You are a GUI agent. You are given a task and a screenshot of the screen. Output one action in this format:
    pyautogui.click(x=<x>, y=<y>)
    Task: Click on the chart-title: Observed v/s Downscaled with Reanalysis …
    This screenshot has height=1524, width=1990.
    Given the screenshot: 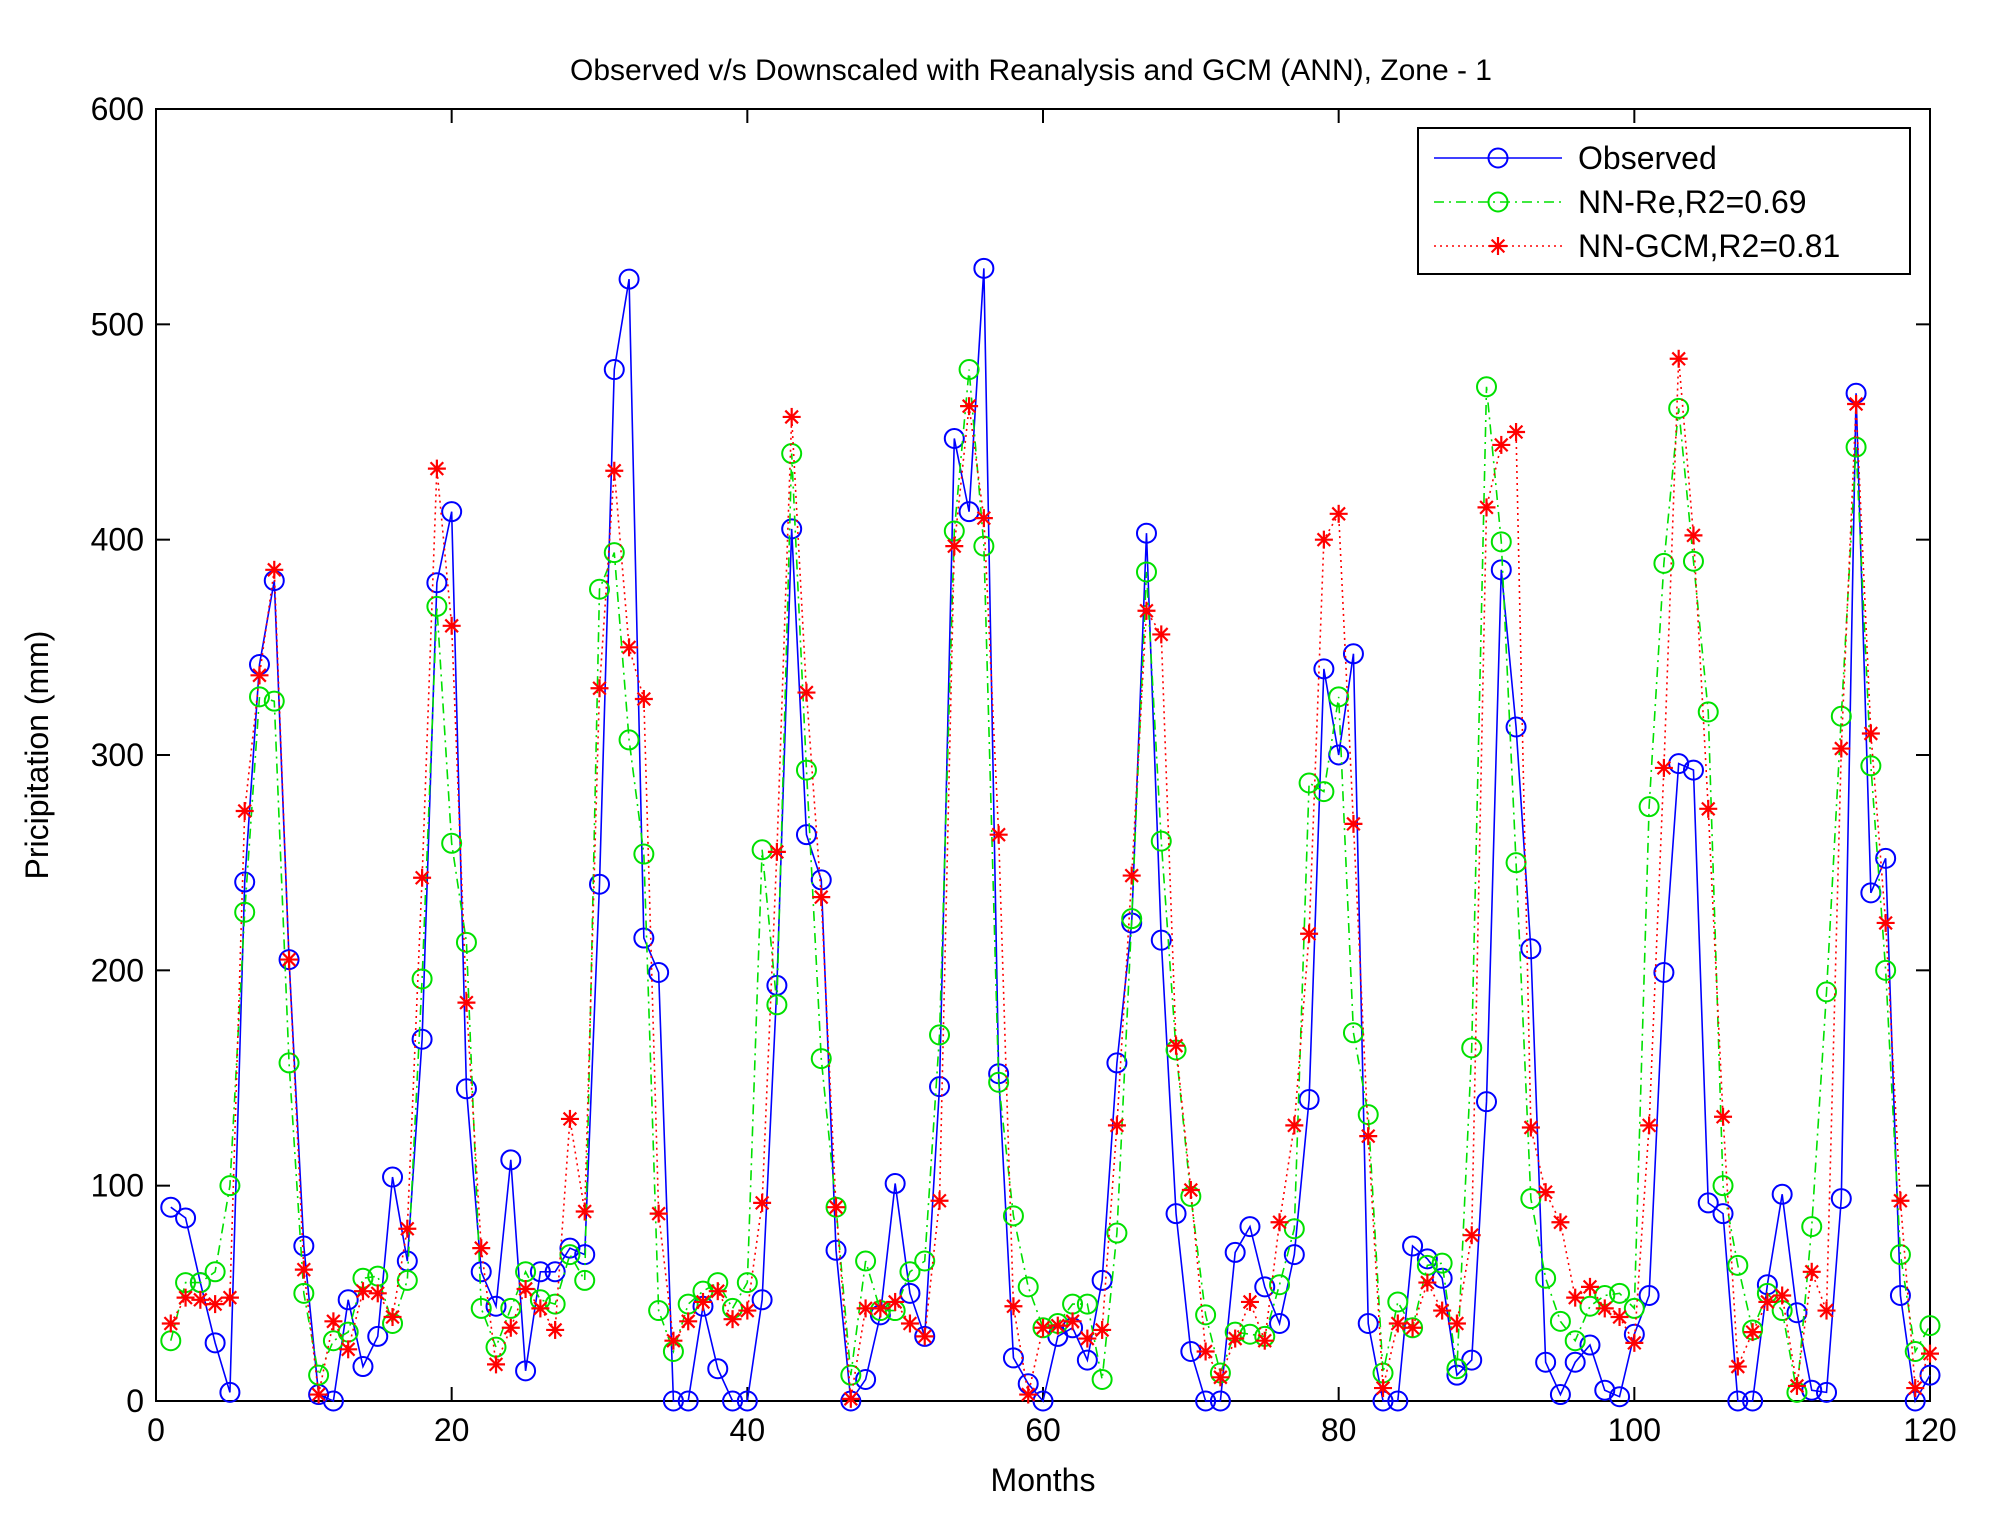 What is the action you would take?
    pyautogui.click(x=1031, y=70)
    